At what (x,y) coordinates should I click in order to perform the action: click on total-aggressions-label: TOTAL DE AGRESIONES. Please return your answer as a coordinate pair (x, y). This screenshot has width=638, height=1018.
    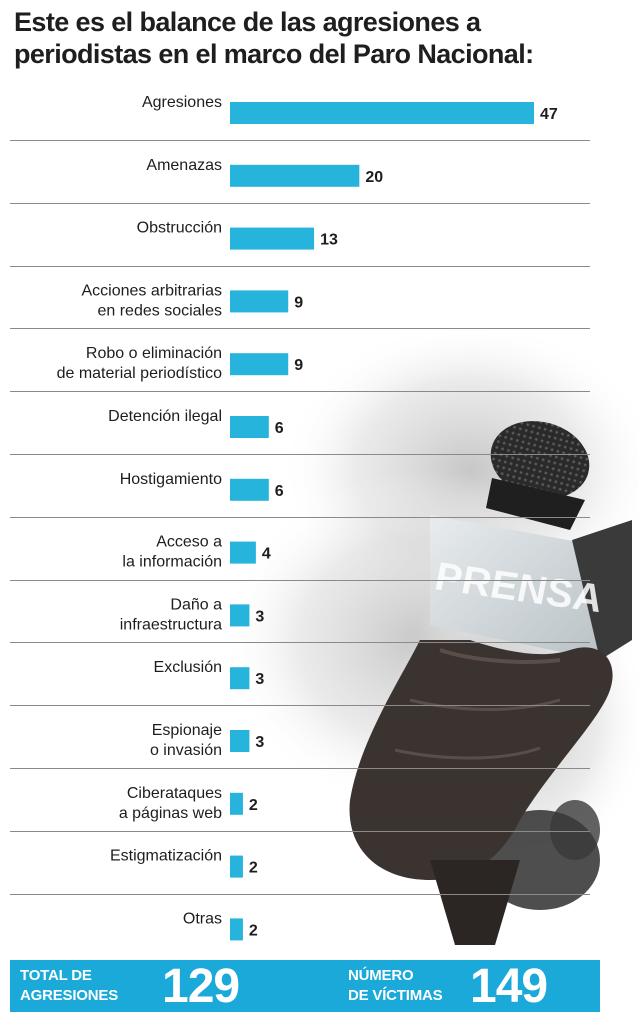
    Looking at the image, I should click on (69, 985).